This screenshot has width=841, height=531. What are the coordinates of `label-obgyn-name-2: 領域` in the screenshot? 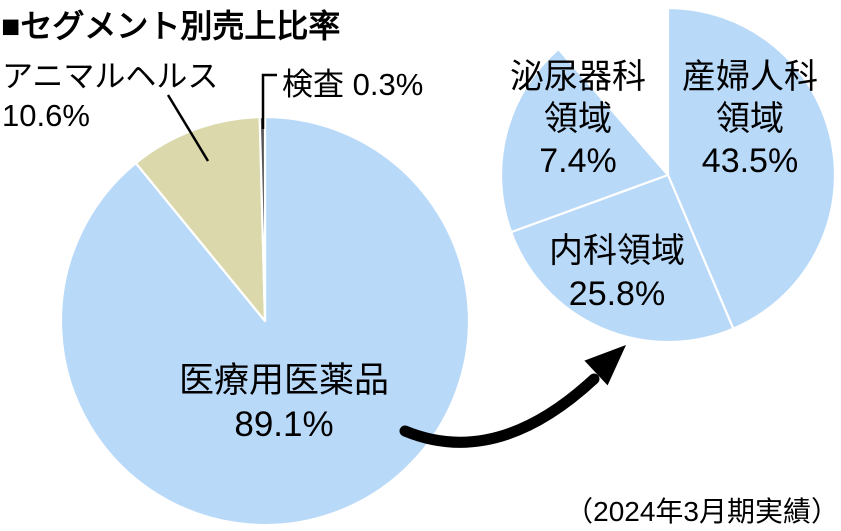 It's located at (750, 119).